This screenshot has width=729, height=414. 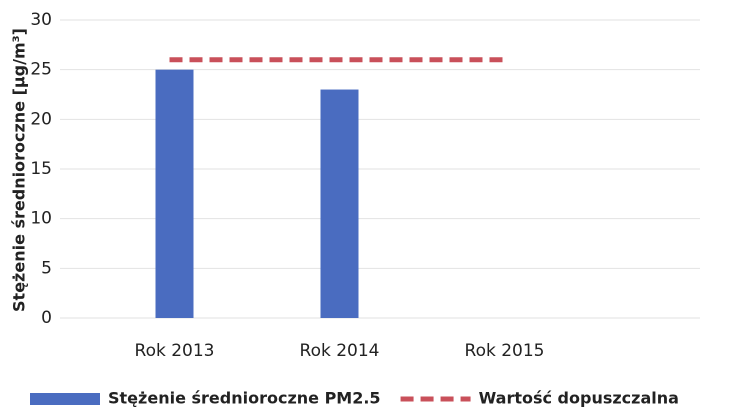 I want to click on x-tick-label: Rok 2014, so click(x=340, y=351).